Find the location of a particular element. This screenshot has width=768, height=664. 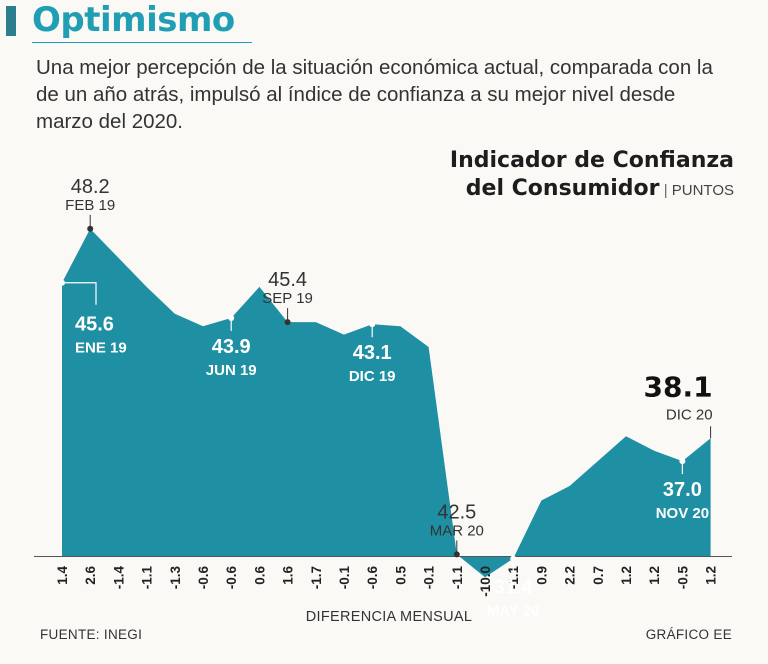

title-accent-bar is located at coordinates (11, 21).